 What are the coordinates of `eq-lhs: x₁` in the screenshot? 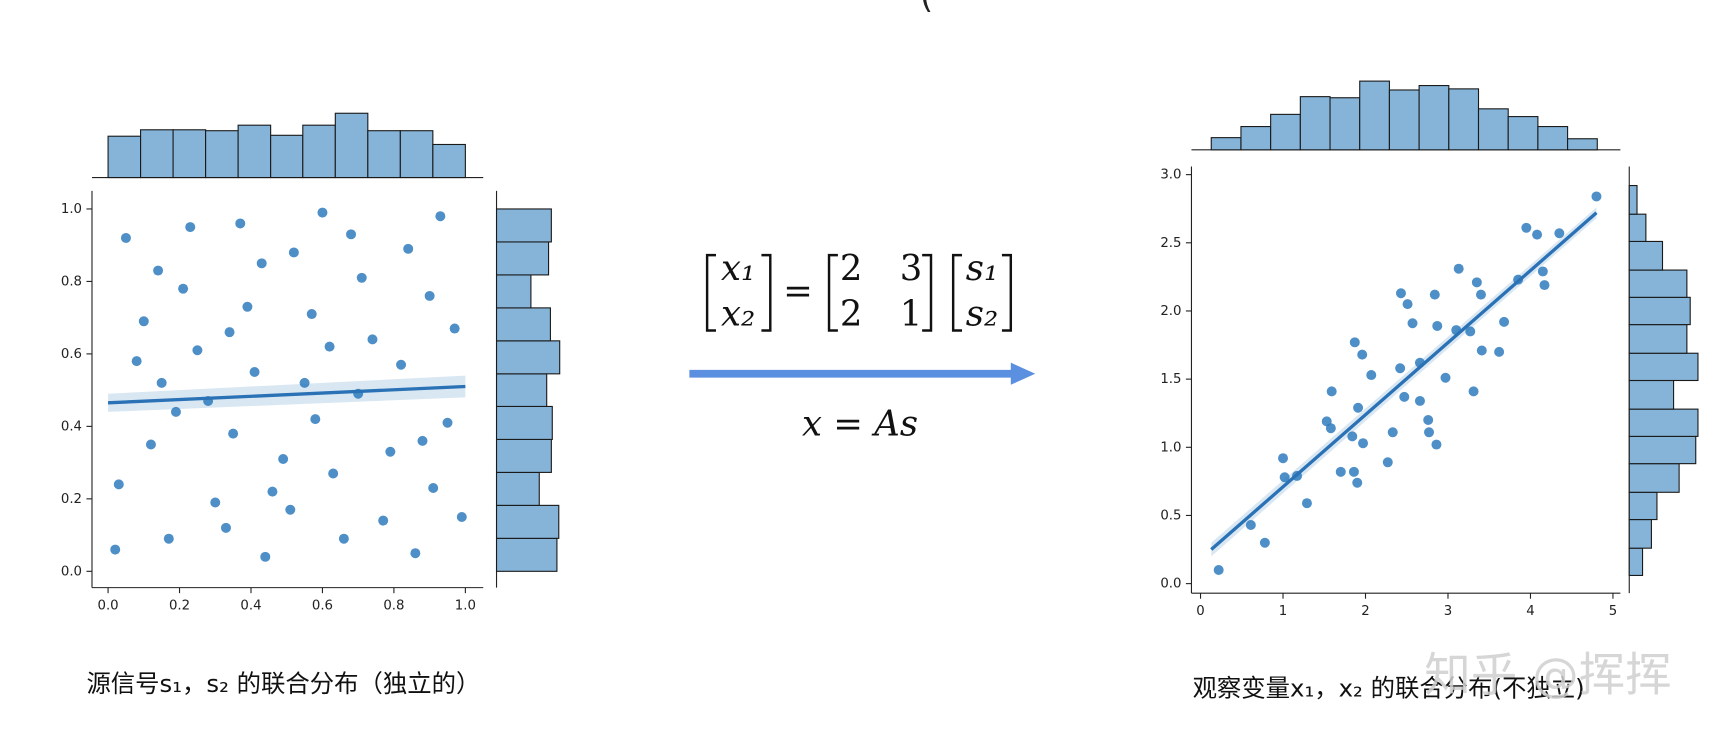 It's located at (738, 268).